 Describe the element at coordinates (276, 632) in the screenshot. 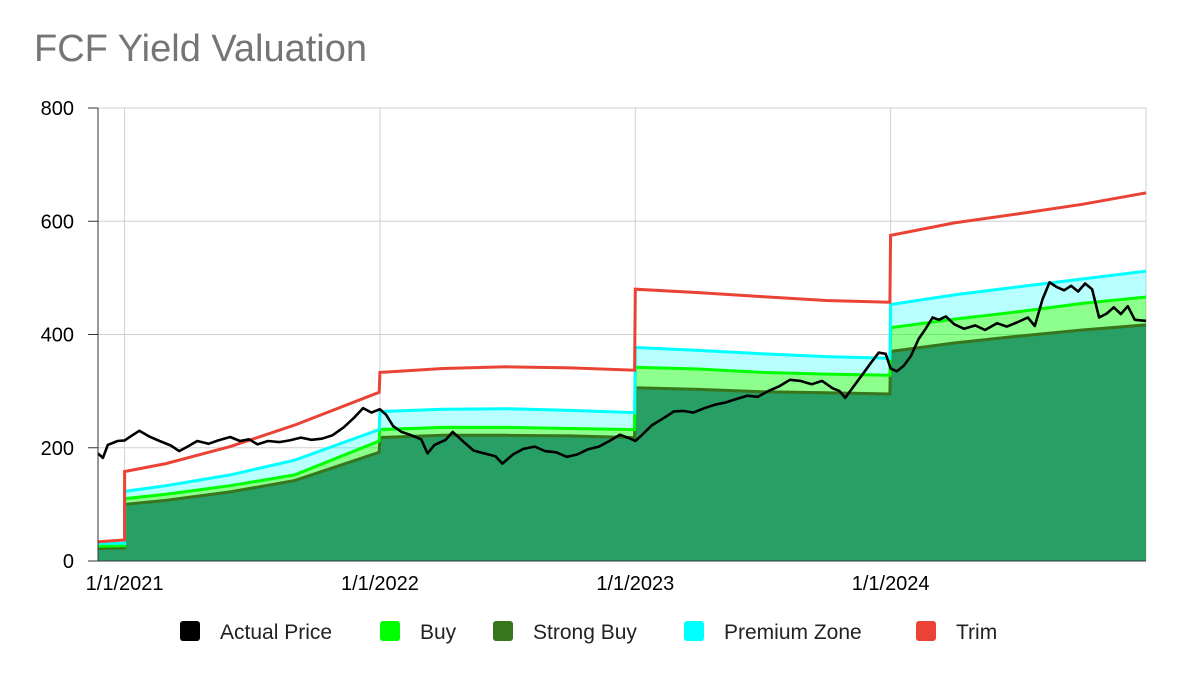

I see `legend-label: Actual Price` at that location.